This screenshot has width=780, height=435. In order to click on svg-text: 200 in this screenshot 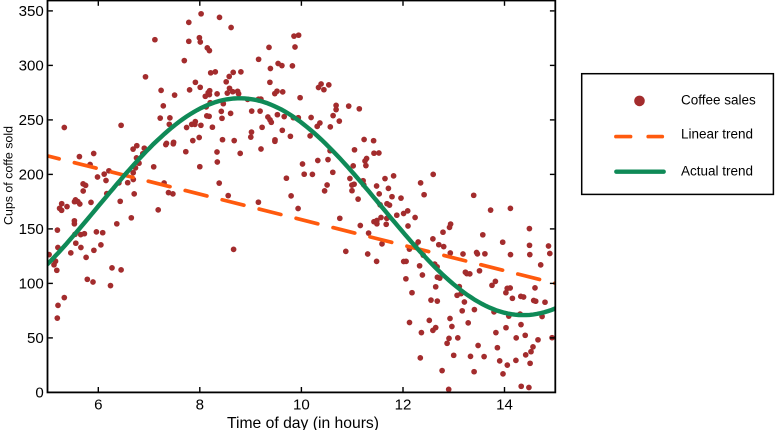, I will do `click(31, 175)`.